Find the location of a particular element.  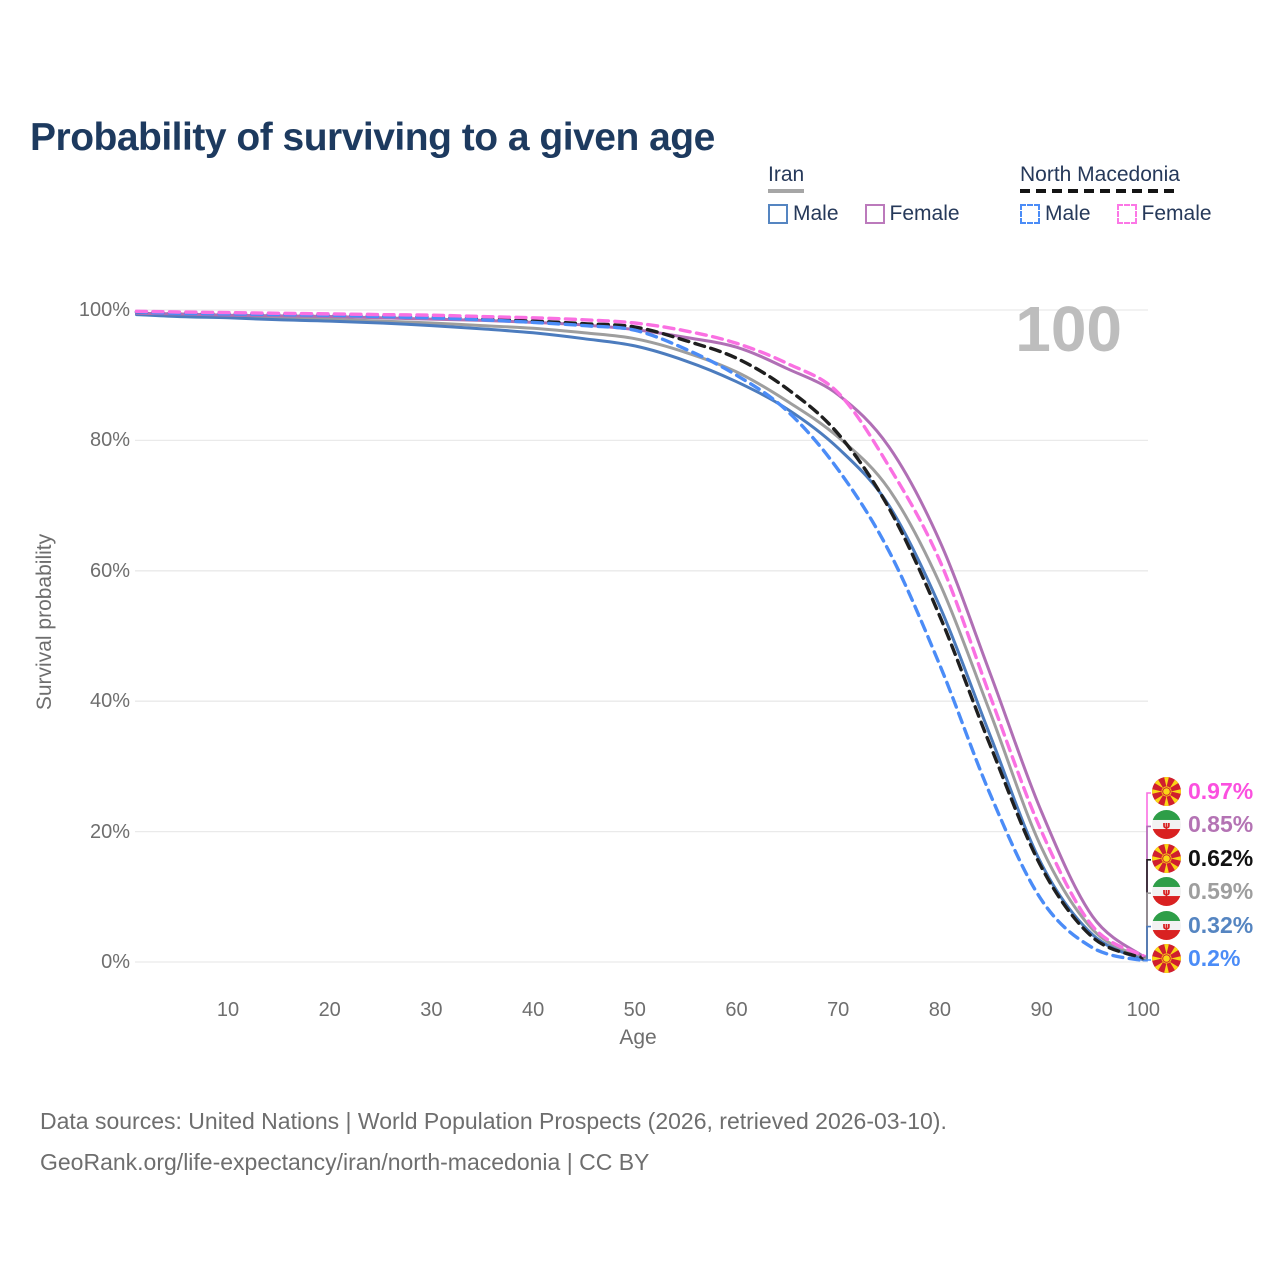

legend-item-north-macedonia-female: Female is located at coordinates (1164, 214).